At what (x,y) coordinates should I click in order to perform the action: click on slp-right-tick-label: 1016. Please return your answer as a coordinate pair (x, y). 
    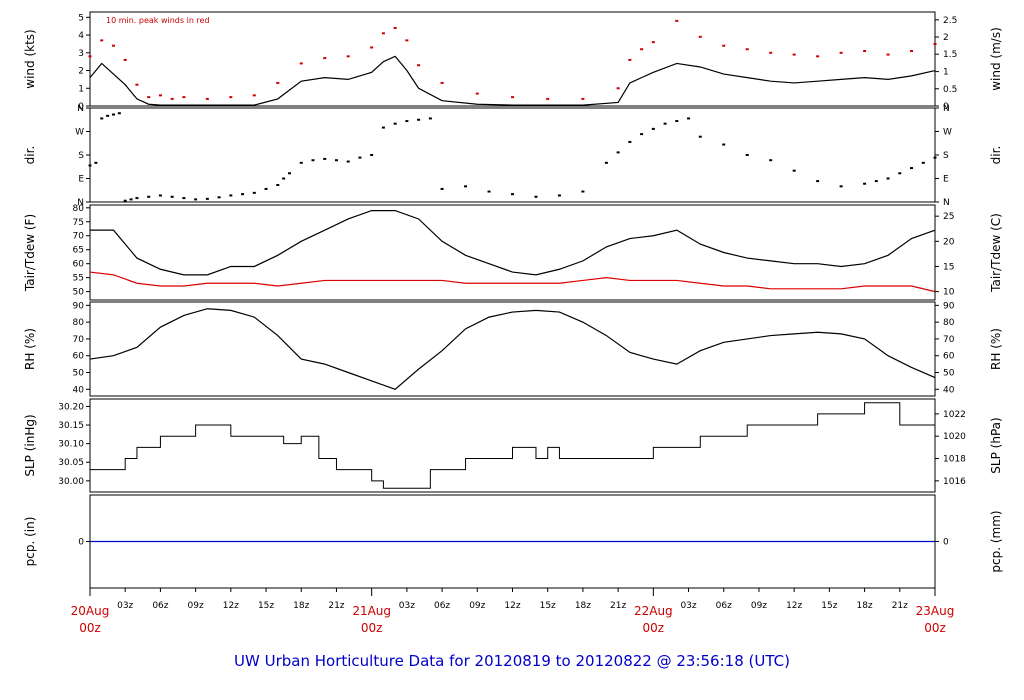
    Looking at the image, I should click on (954, 482).